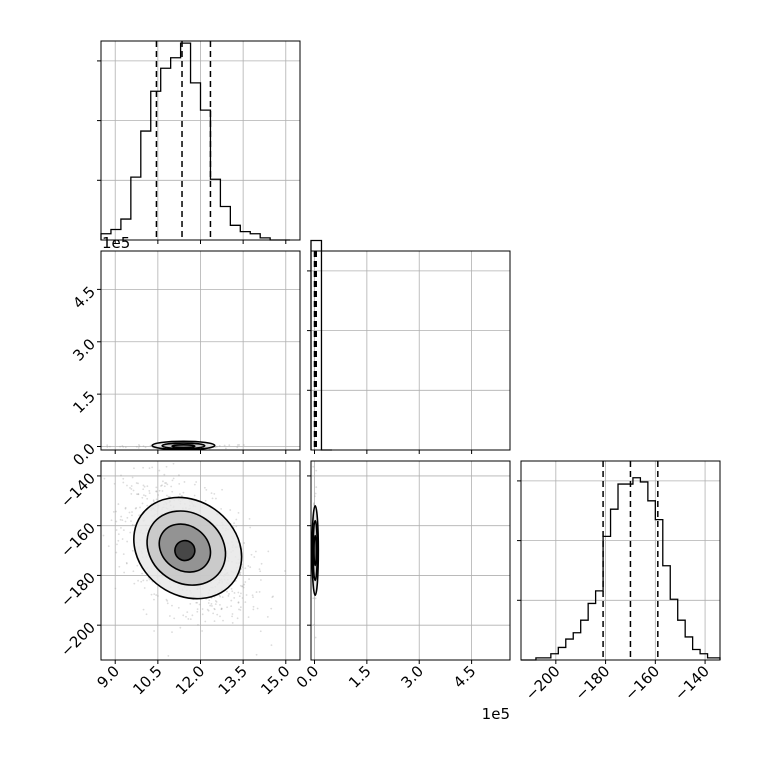 Image resolution: width=760 pixels, height=760 pixels. I want to click on x-tick-label: 13.5, so click(233, 680).